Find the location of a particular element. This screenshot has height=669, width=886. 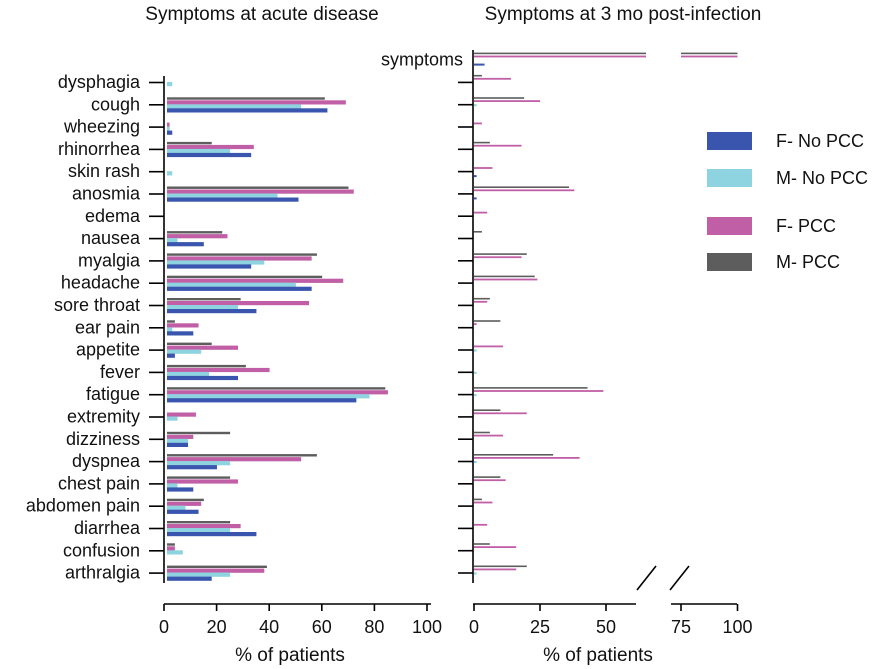

category-label: nausea is located at coordinates (111, 238).